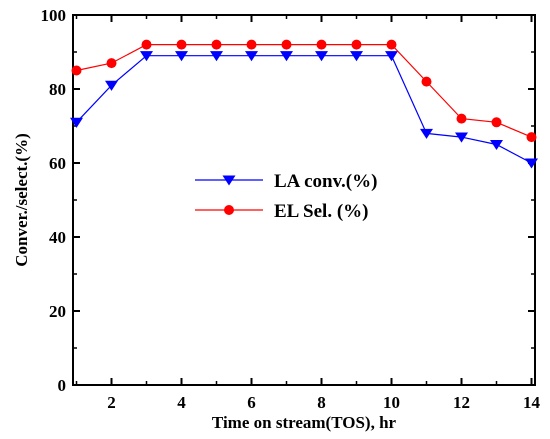 The height and width of the screenshot is (439, 550). Describe the element at coordinates (57, 311) in the screenshot. I see `y-tick-label: 20` at that location.